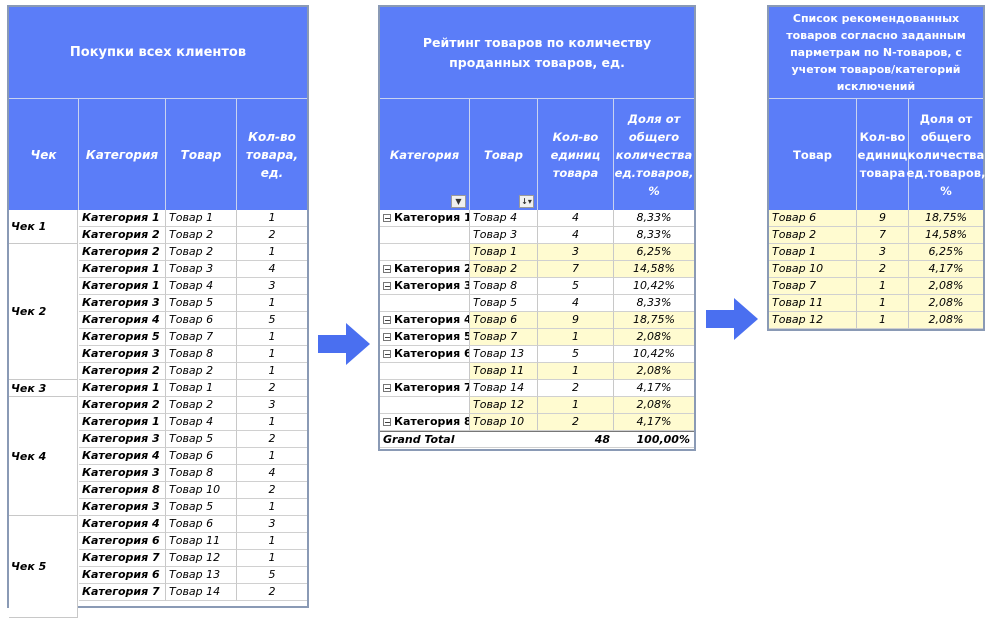 This screenshot has height=618, width=991. I want to click on filter-dropdown-icon: ▼, so click(458, 201).